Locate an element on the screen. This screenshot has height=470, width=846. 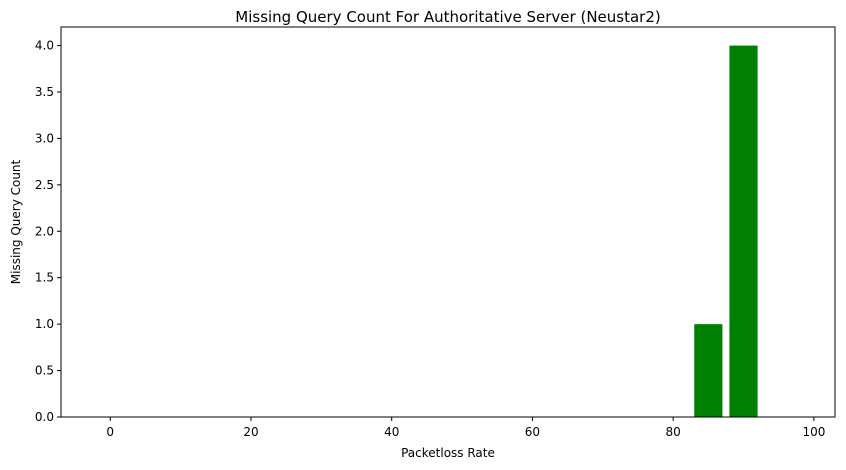
x-axis-label: Packetloss Rate is located at coordinates (448, 453).